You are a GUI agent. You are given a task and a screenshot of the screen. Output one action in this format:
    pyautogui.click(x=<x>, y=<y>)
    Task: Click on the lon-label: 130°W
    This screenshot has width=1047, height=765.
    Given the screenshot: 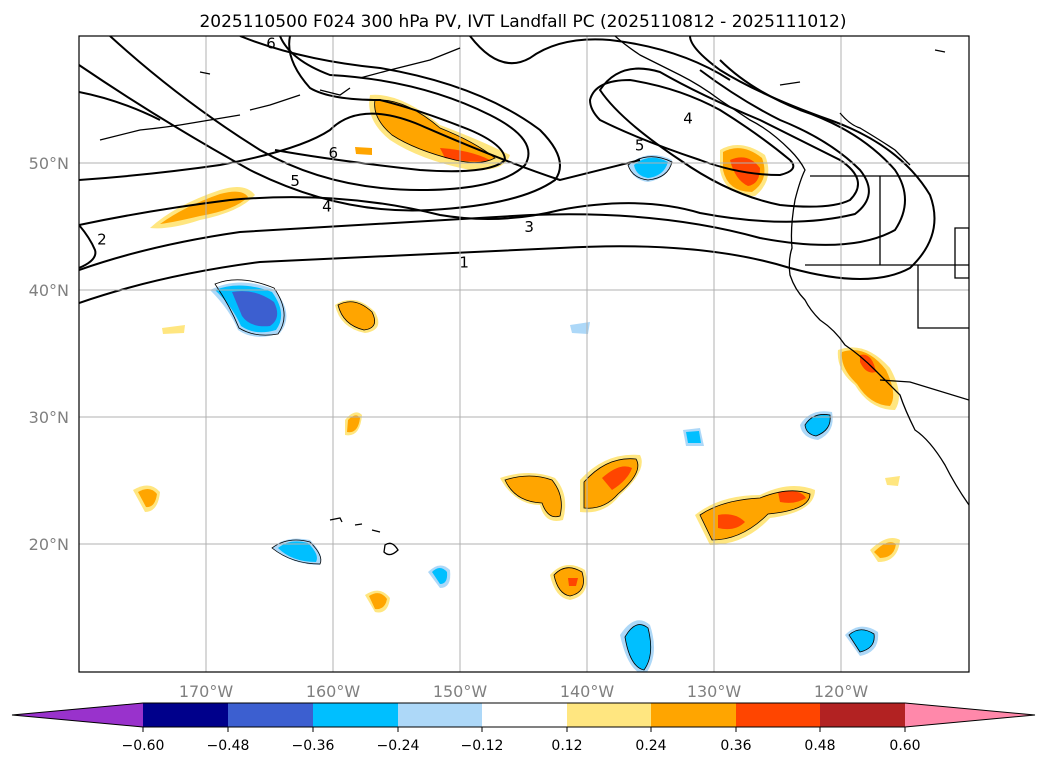 What is the action you would take?
    pyautogui.click(x=714, y=691)
    